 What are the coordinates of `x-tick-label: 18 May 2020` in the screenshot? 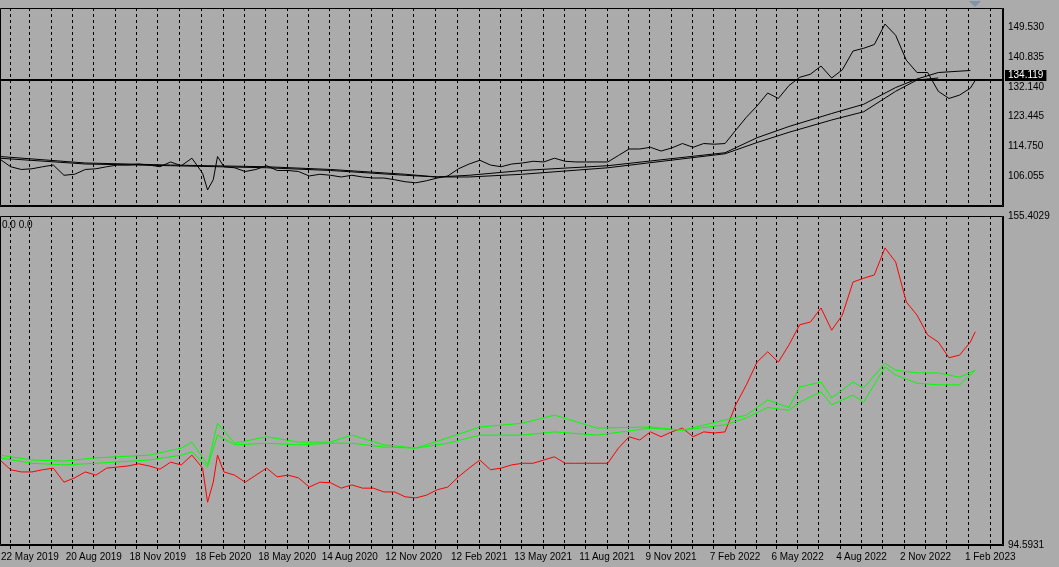 It's located at (287, 556).